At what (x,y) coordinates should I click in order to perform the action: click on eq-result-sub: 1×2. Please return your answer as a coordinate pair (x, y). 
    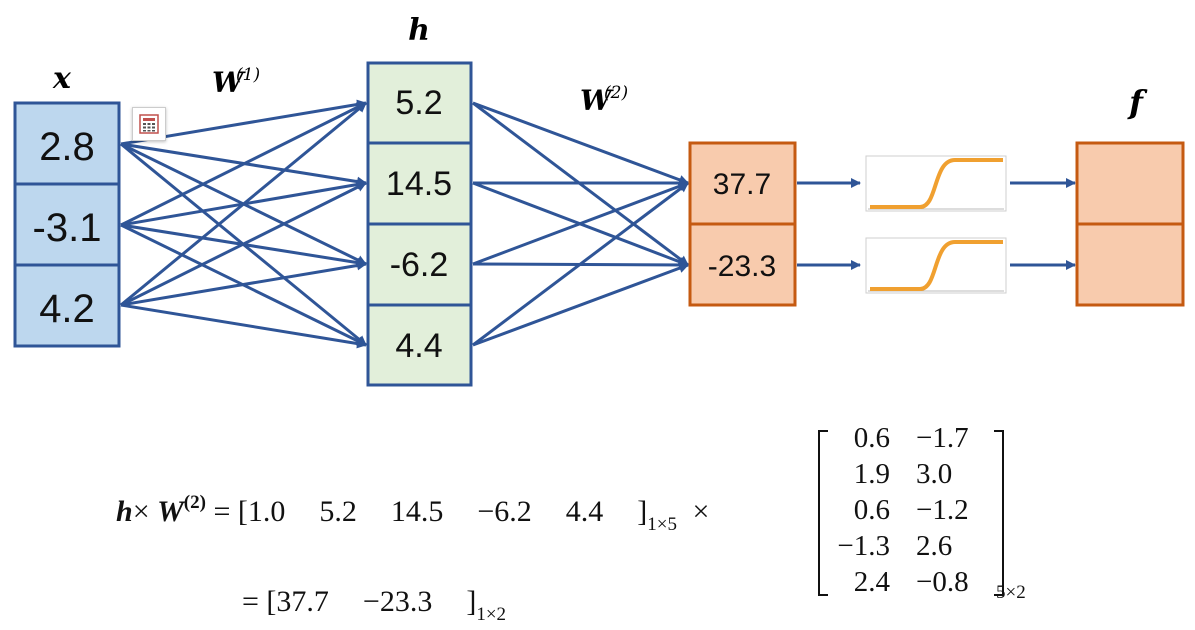
    Looking at the image, I should click on (491, 614).